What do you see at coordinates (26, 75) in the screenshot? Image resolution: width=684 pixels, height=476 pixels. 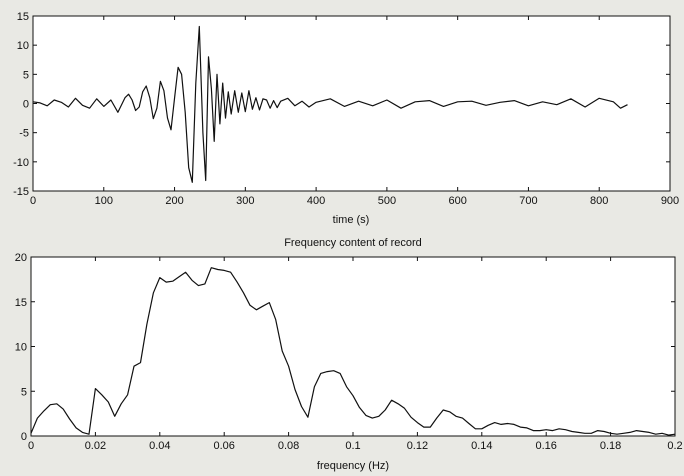 I see `time-series-ytick-label: 5` at bounding box center [26, 75].